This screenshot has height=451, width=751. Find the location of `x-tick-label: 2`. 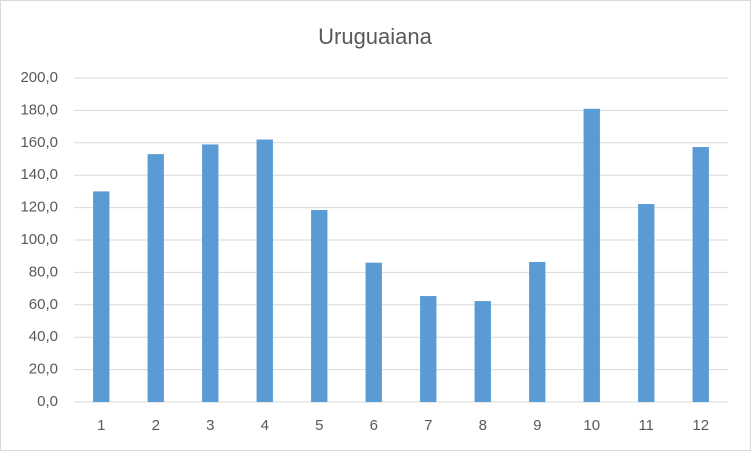

x-tick-label: 2 is located at coordinates (156, 425).